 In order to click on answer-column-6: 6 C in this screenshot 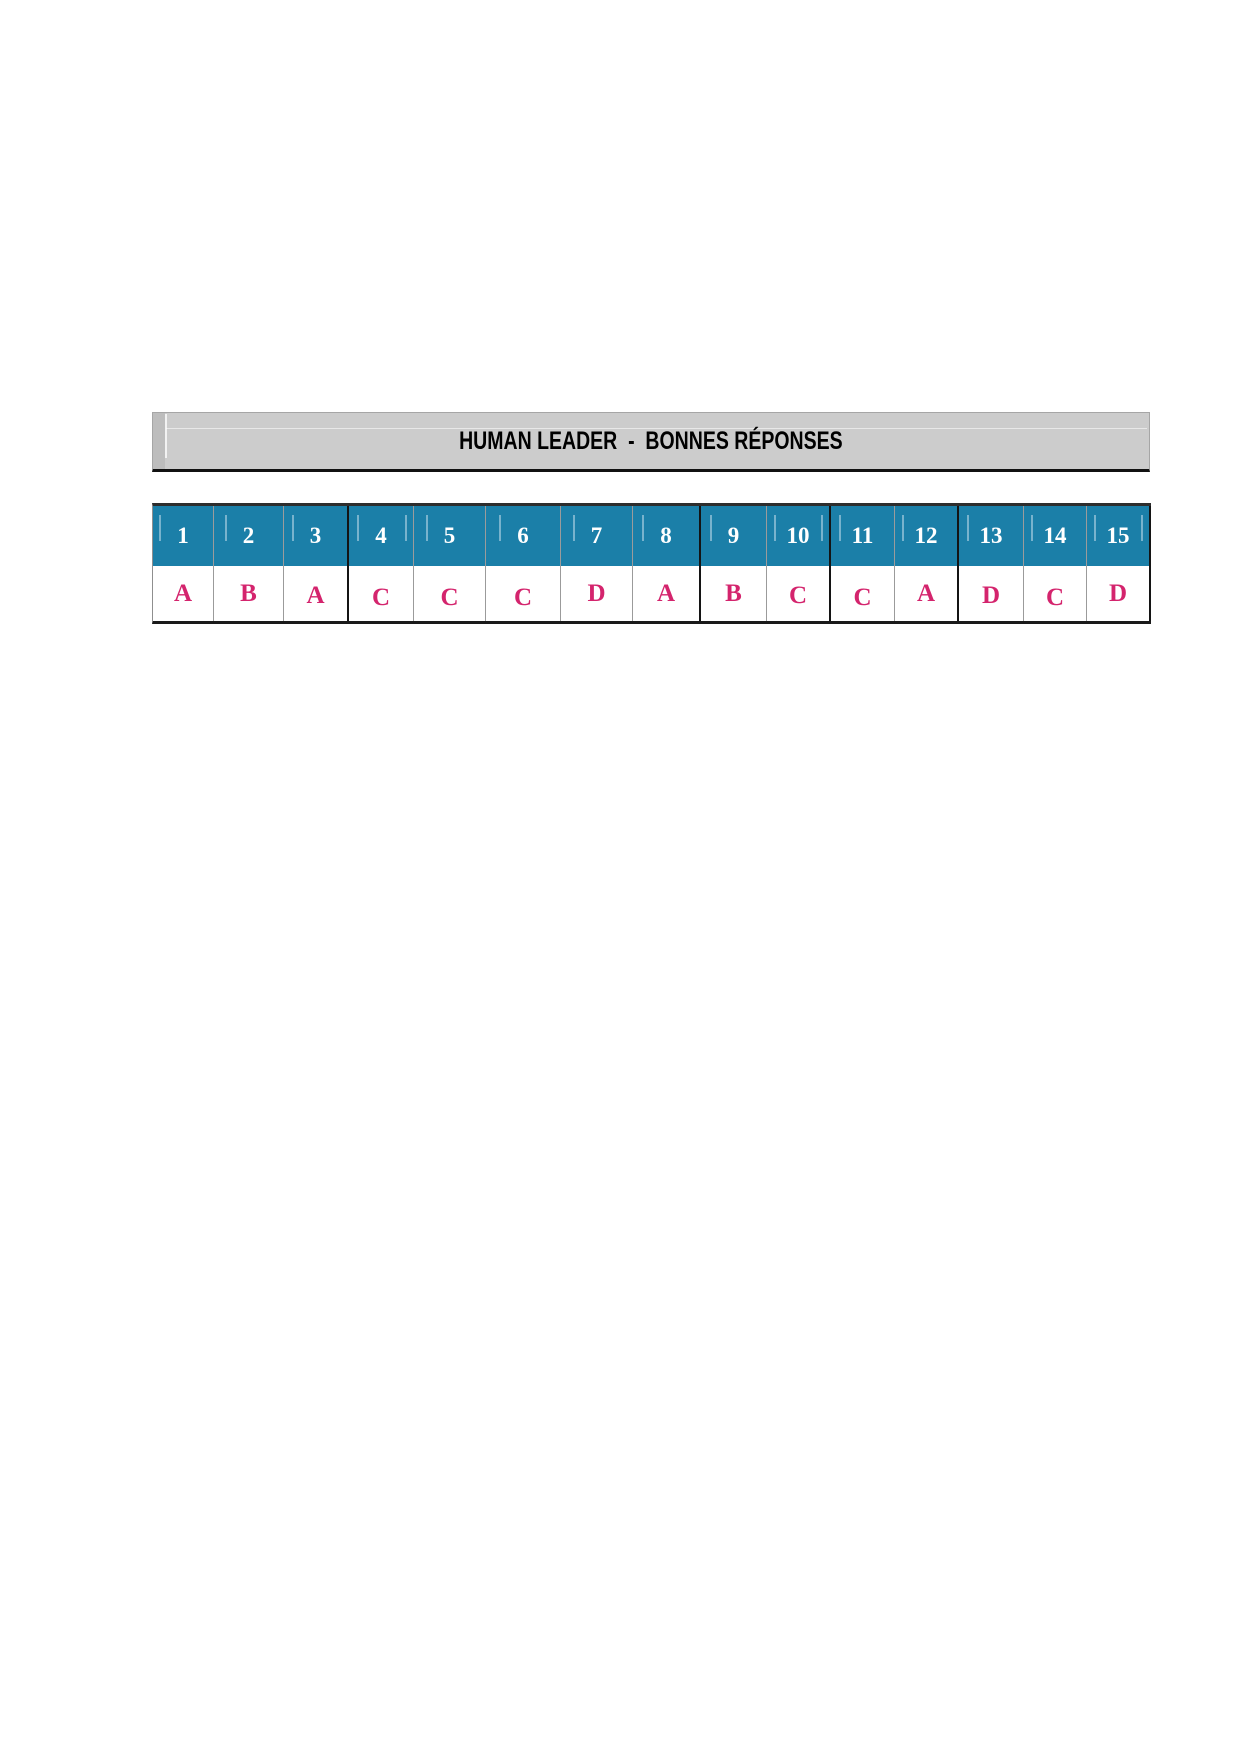, I will do `click(523, 563)`.